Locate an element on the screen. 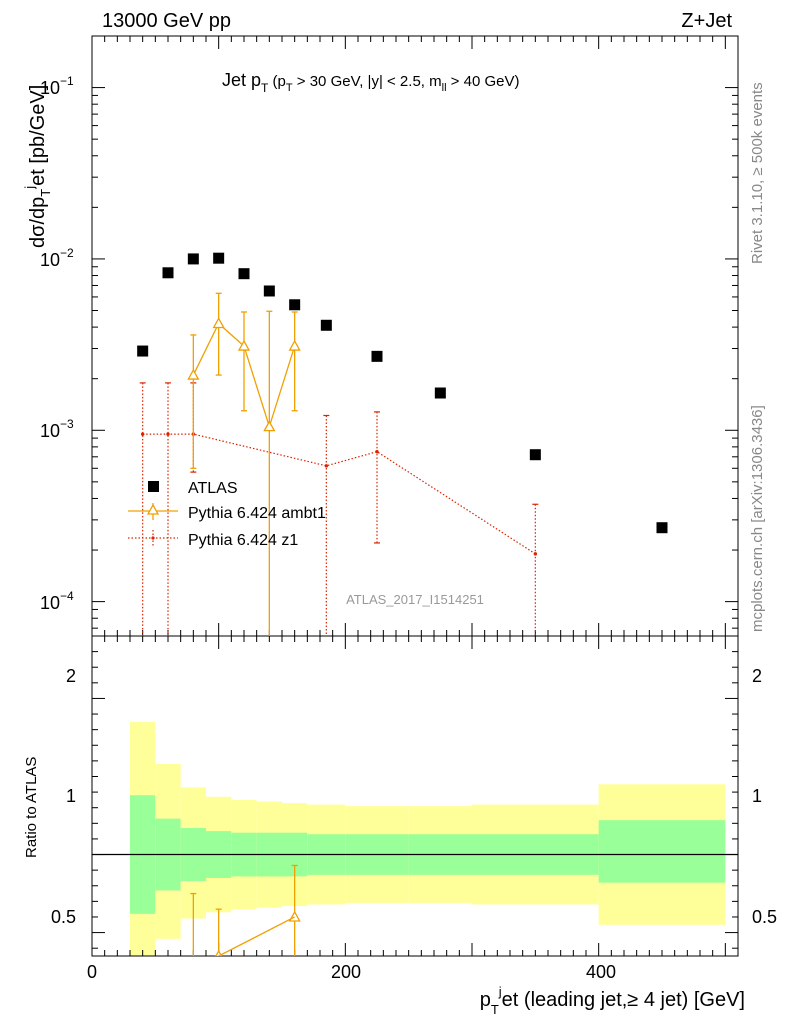 This screenshot has width=786, height=1024. ratio-ambt1-line is located at coordinates (255, 936).